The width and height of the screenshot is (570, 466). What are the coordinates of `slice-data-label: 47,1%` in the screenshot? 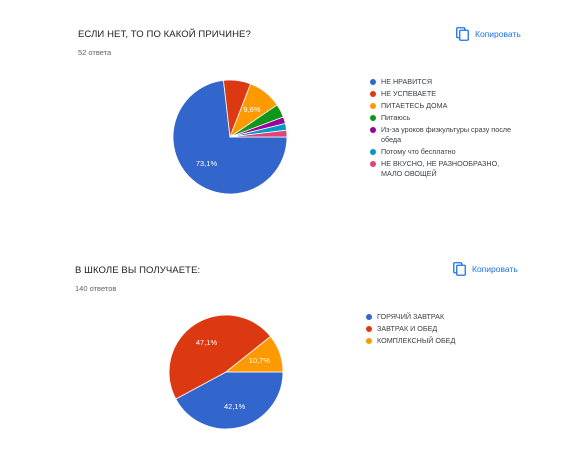 It's located at (207, 342).